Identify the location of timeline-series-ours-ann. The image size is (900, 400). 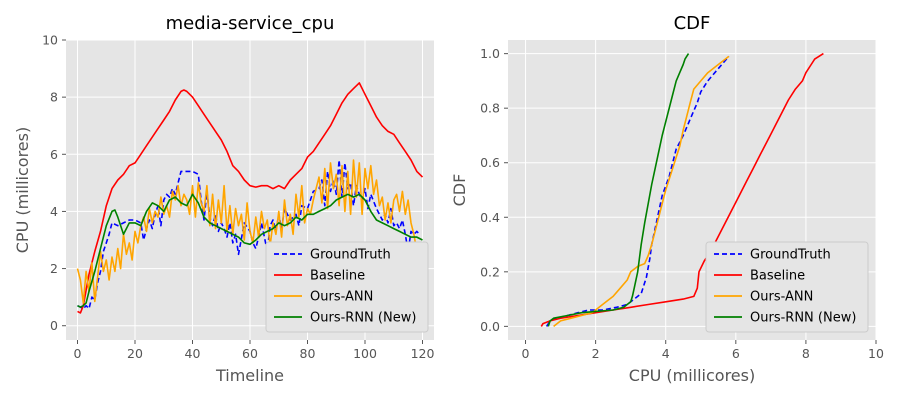
(248, 231).